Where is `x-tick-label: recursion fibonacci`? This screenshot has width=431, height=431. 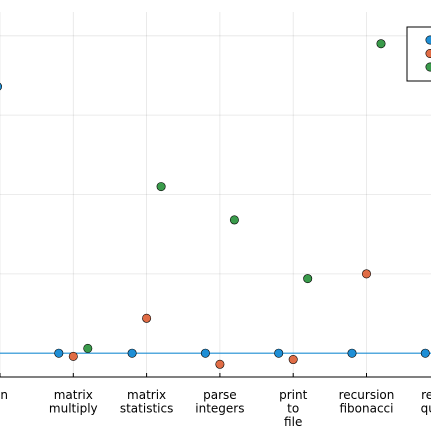 x-tick-label: recursion fibonacci is located at coordinates (367, 402).